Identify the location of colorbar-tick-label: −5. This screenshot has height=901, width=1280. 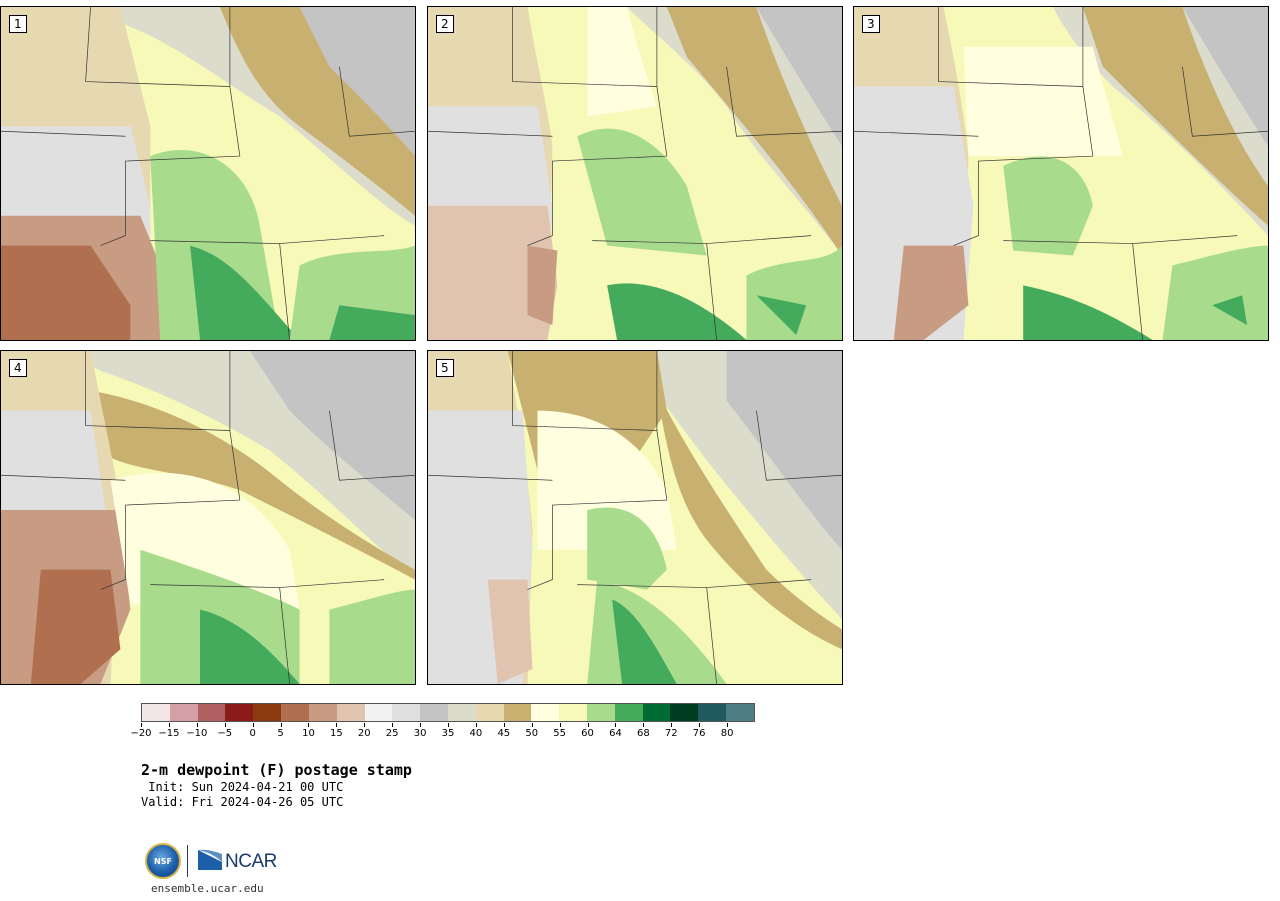
(225, 733).